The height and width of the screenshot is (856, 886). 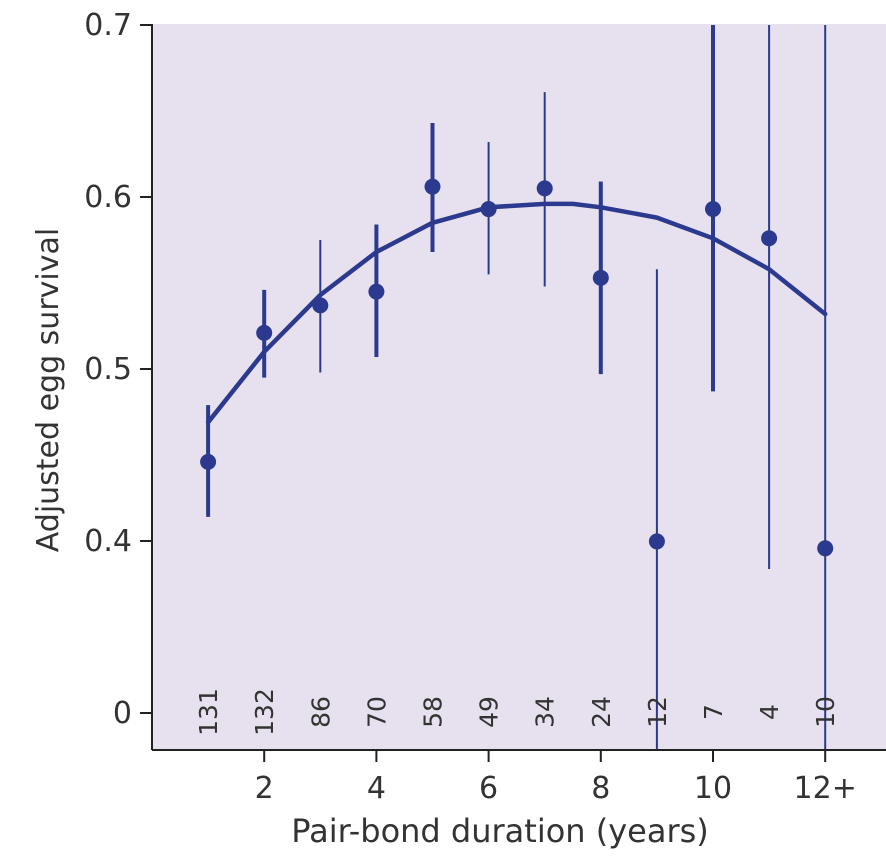 I want to click on y-axis-label: Adjusted egg survival, so click(x=48, y=390).